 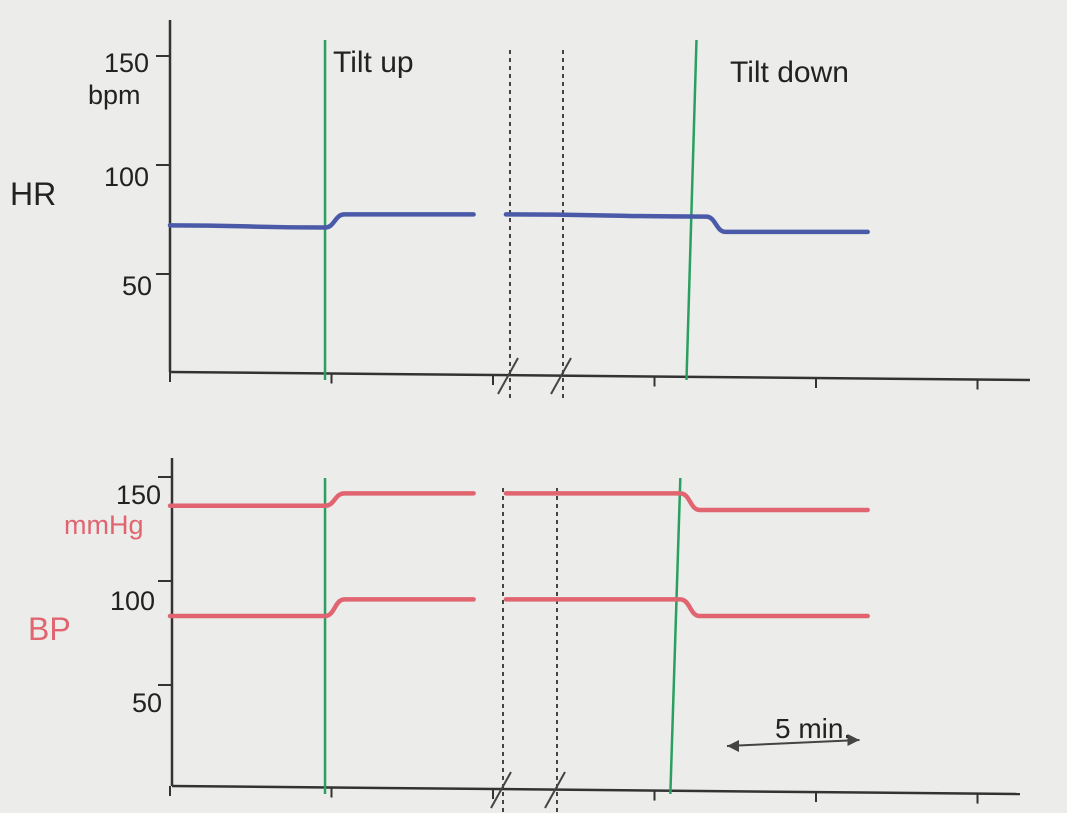 What do you see at coordinates (518, 555) in the screenshot?
I see `bp-series-group` at bounding box center [518, 555].